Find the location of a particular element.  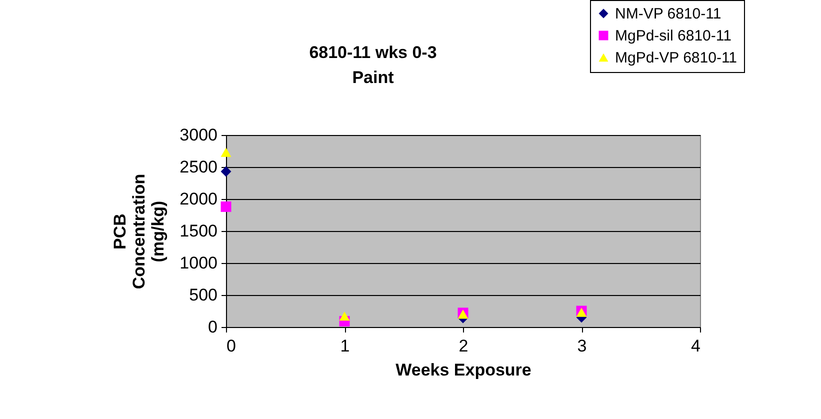

chart-title: 6810-11 wks 0-3 Paint is located at coordinates (373, 65).